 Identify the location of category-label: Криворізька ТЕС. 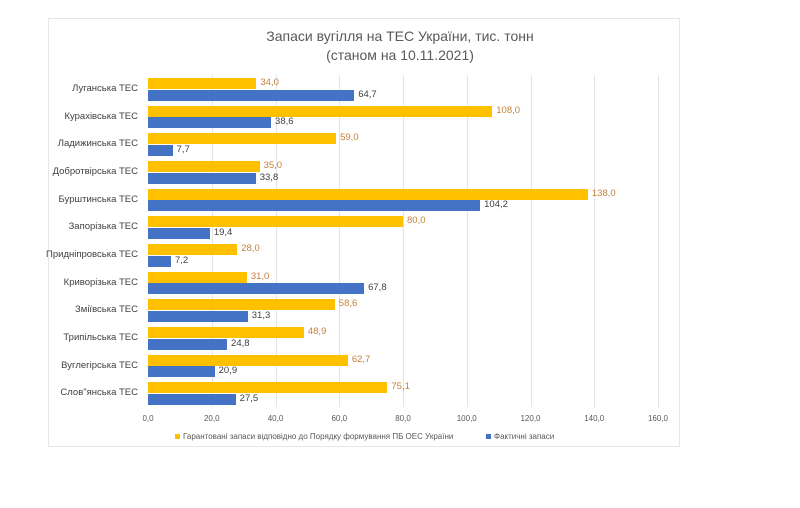
(100, 282).